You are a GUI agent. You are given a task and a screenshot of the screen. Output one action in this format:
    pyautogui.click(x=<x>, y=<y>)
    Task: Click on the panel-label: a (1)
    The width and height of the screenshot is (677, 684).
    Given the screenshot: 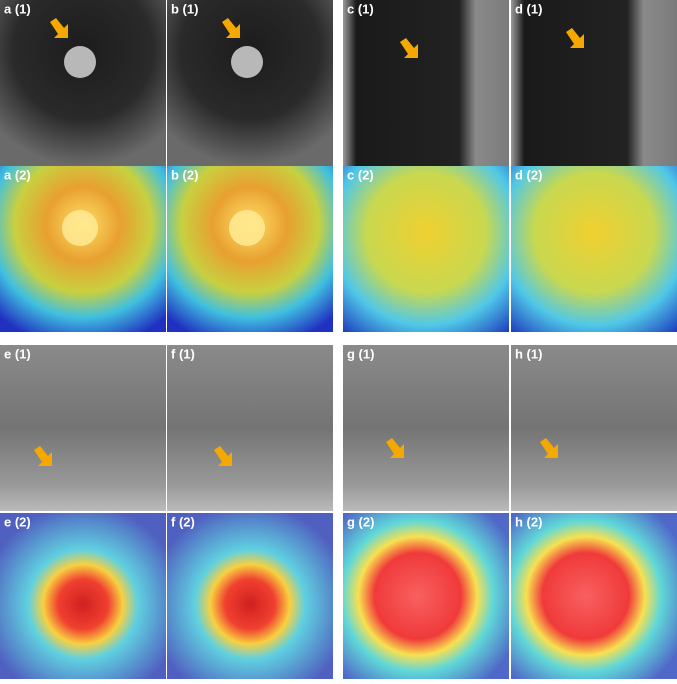 What is the action you would take?
    pyautogui.click(x=17, y=9)
    